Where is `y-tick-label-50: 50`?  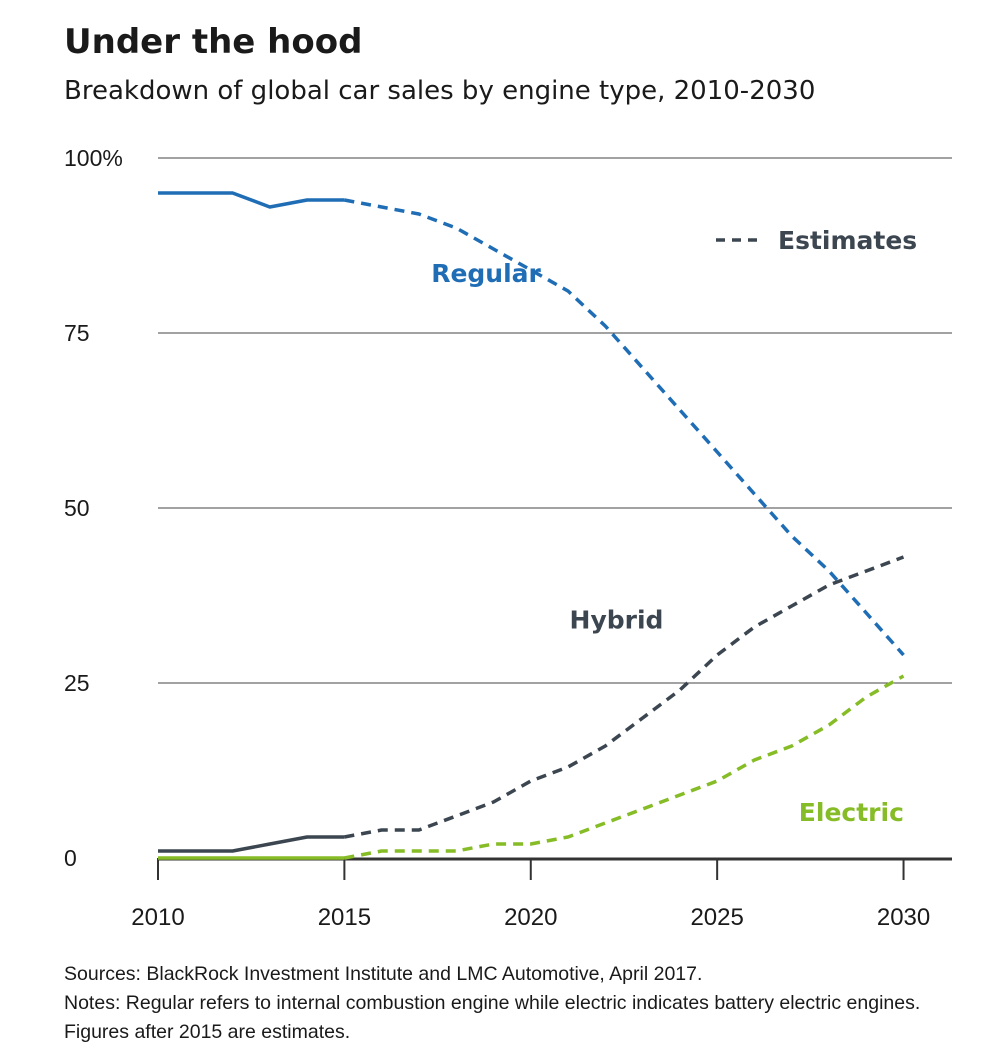
y-tick-label-50: 50 is located at coordinates (77, 508).